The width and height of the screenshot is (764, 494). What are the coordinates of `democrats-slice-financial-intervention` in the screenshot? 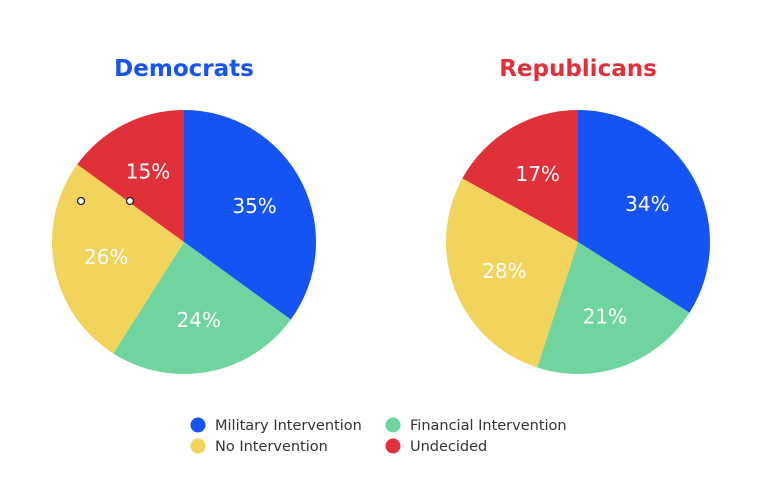 It's located at (202, 308).